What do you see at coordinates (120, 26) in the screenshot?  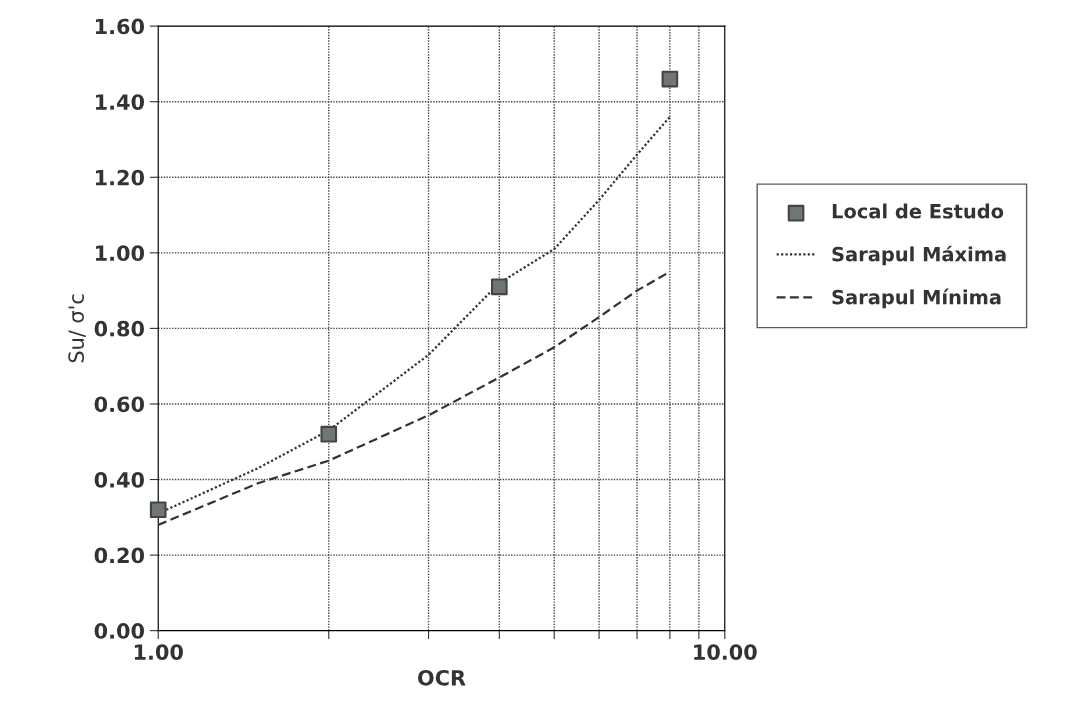 I see `y-tick-label: 1.60` at bounding box center [120, 26].